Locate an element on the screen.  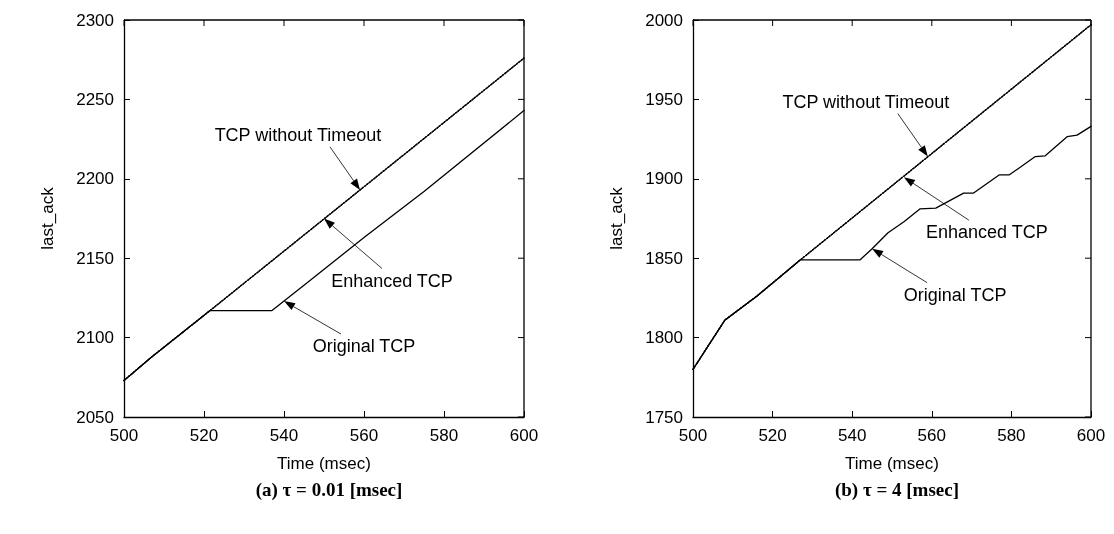
text: (b) τ = 4 [msec] is located at coordinates (897, 490).